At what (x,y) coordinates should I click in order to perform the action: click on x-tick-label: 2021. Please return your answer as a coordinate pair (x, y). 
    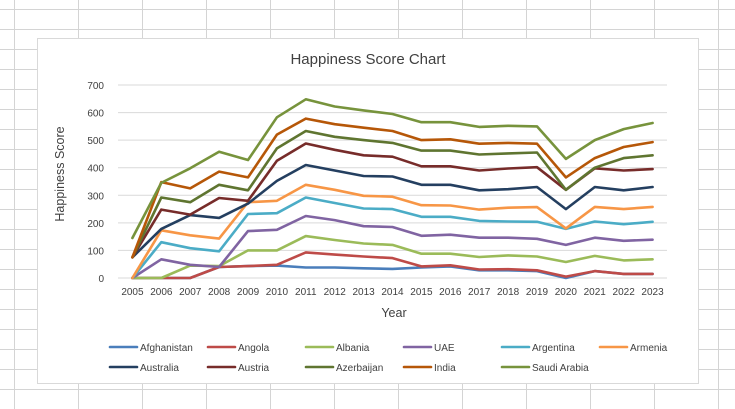
    Looking at the image, I should click on (595, 292).